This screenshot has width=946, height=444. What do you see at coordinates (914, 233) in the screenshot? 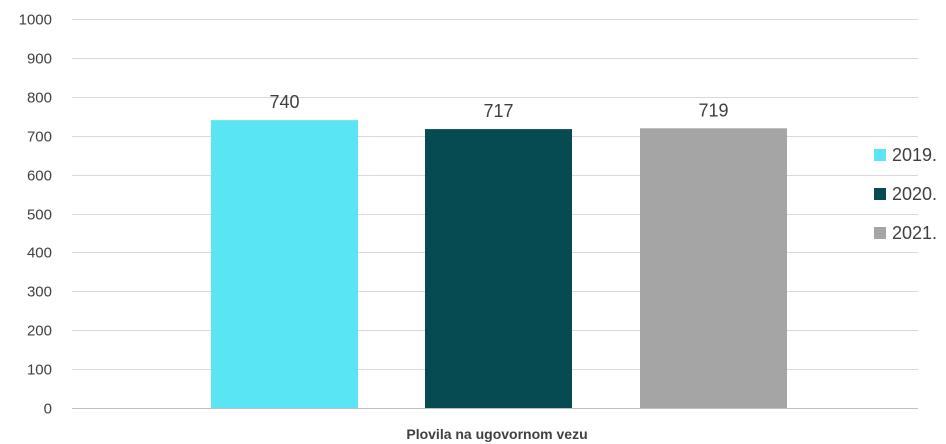
I see `legend-label: 2021.` at bounding box center [914, 233].